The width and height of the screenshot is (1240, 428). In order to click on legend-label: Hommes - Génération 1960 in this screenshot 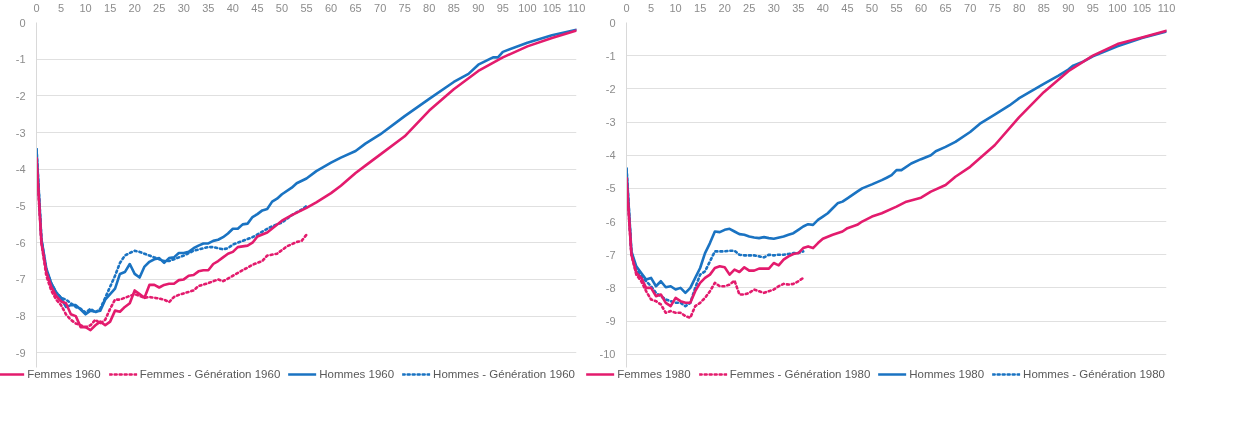, I will do `click(504, 374)`.